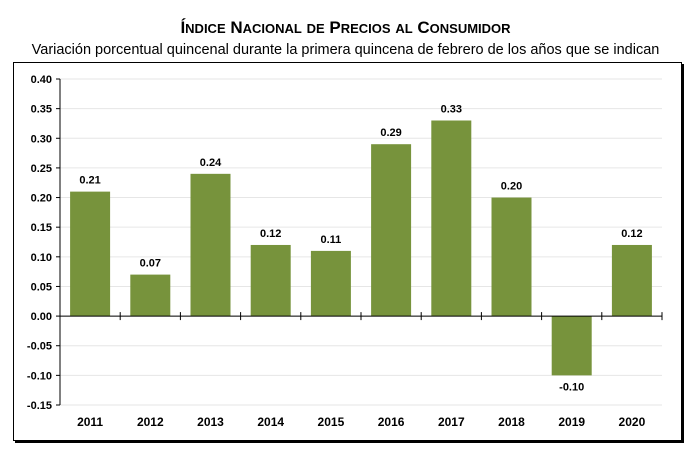 The height and width of the screenshot is (460, 691). I want to click on y-tick-label: -0.05, so click(39, 347).